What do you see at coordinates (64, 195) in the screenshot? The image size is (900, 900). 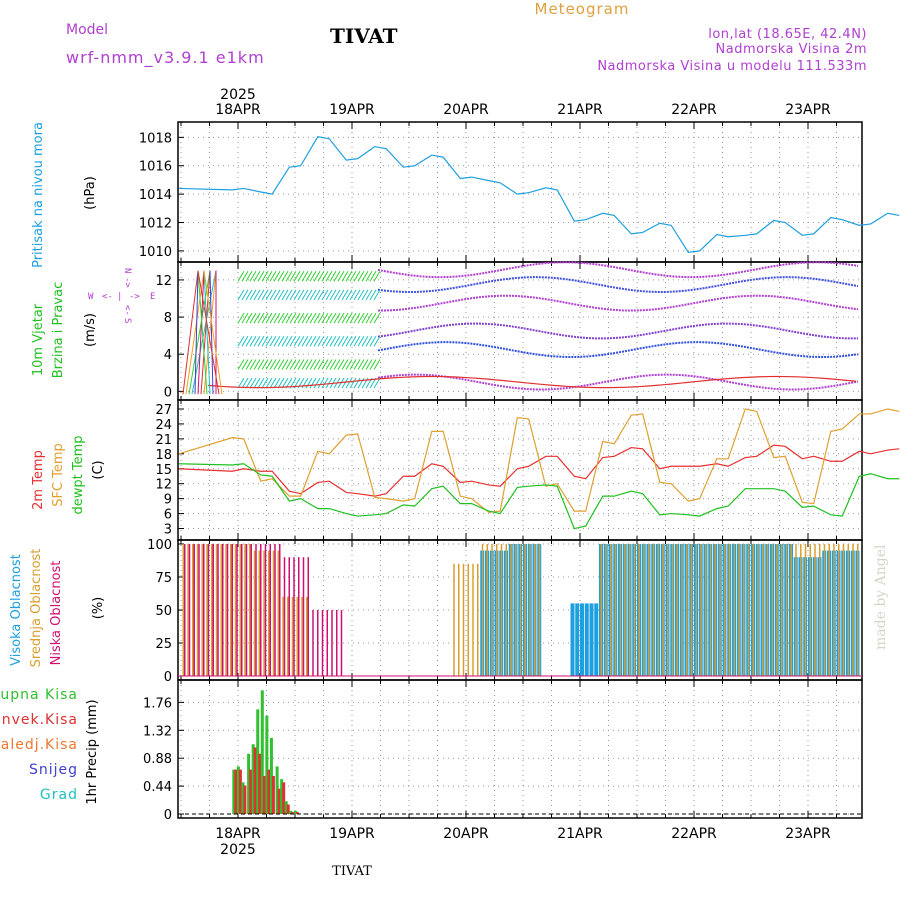 I see `pressure-axis-title: Pritisak na nivou mora (hPa)` at bounding box center [64, 195].